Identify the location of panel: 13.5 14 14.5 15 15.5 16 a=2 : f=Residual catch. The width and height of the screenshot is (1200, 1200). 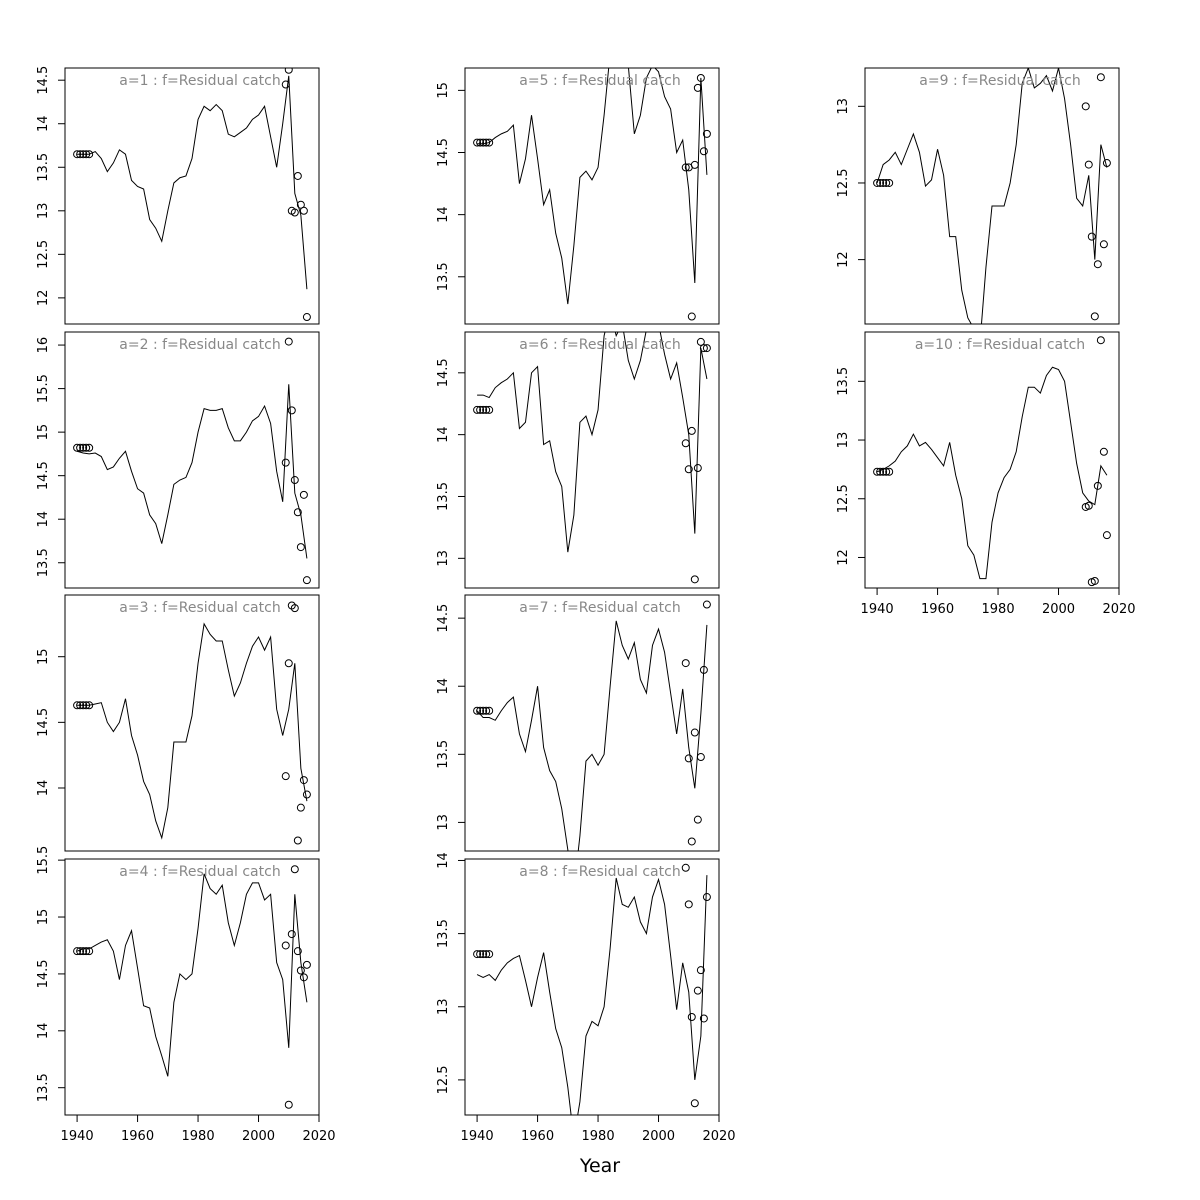
(178, 460).